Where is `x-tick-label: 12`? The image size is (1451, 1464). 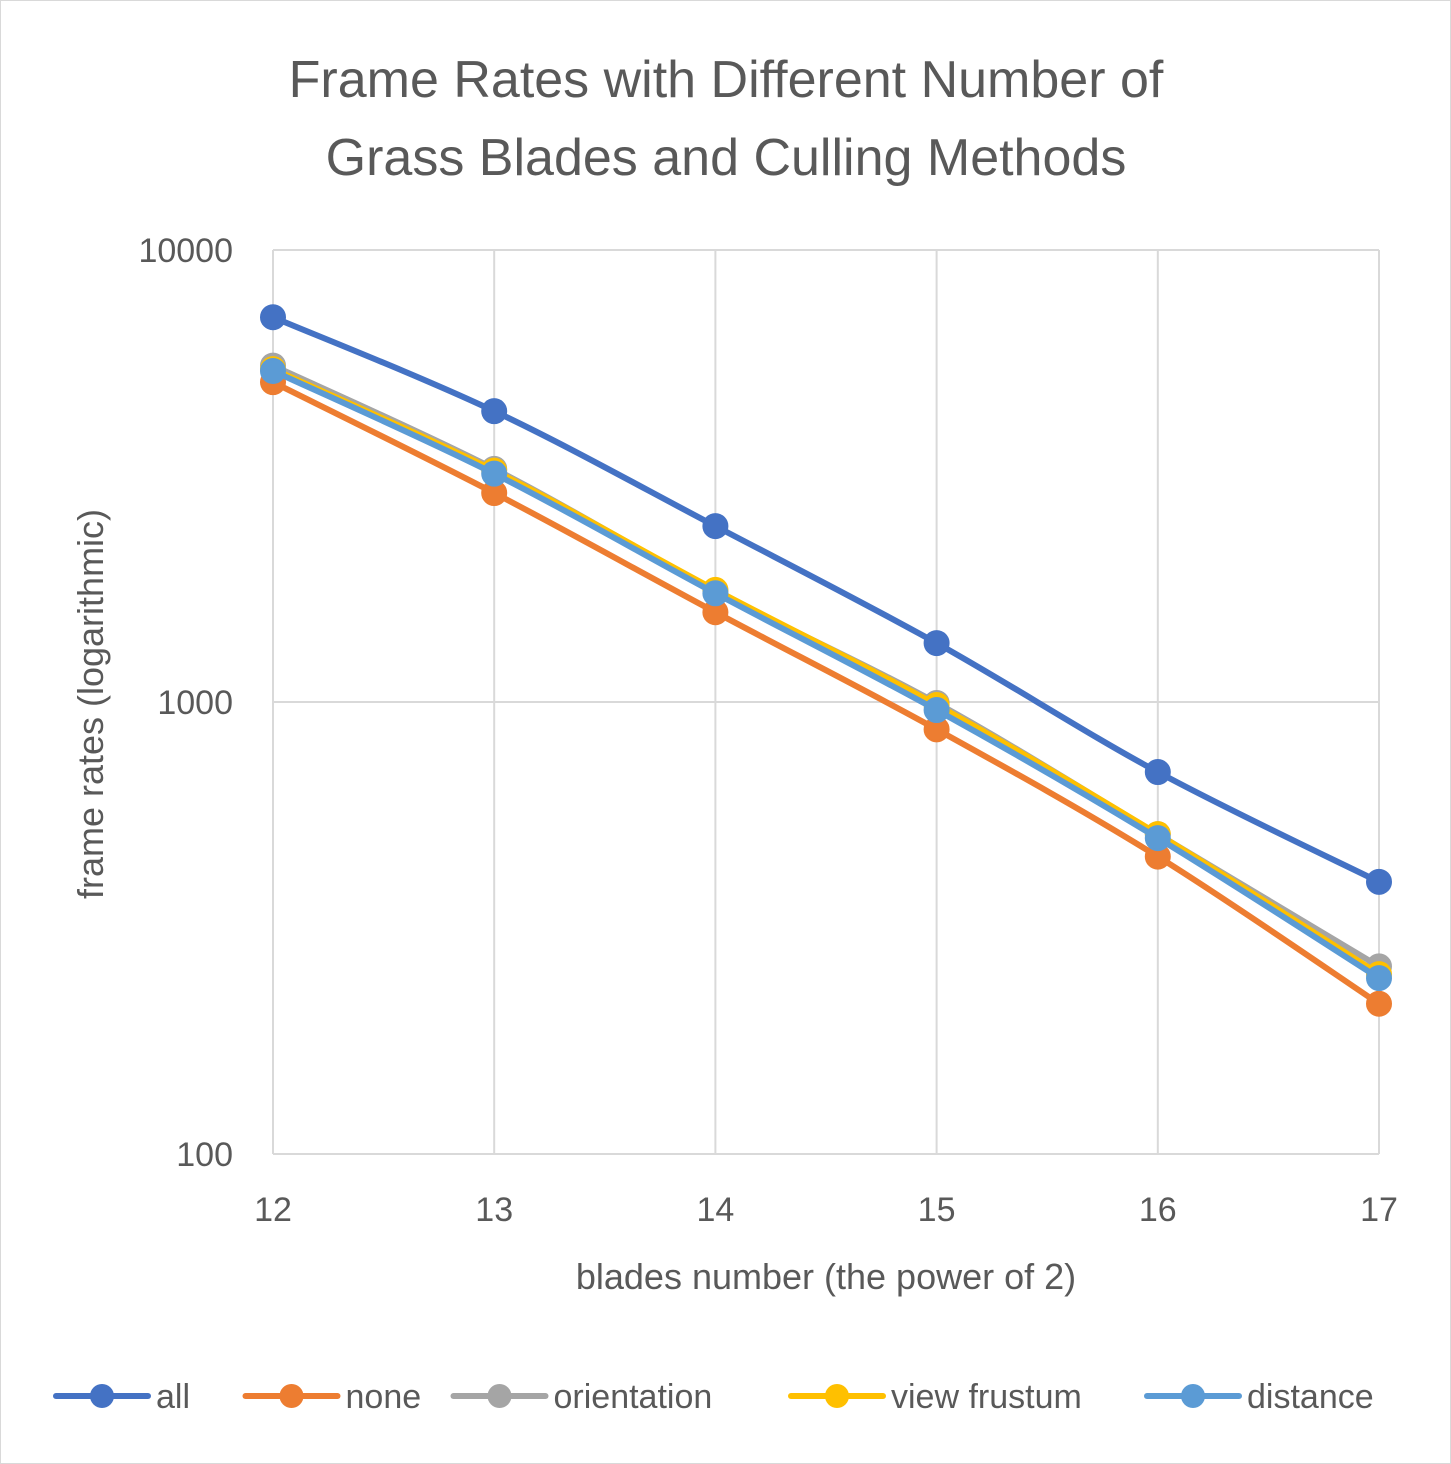 x-tick-label: 12 is located at coordinates (273, 1210).